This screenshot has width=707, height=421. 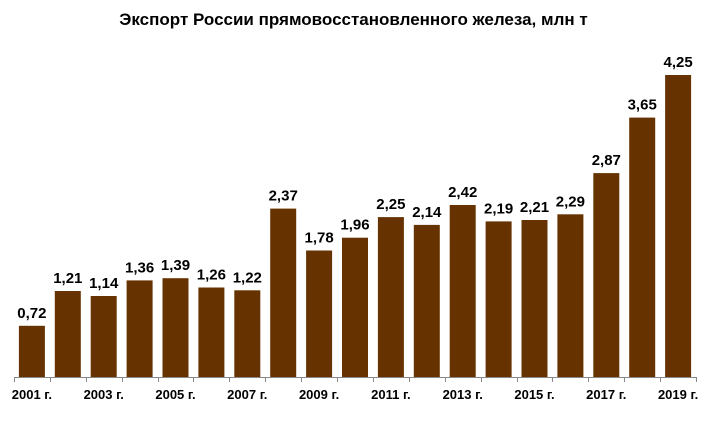 What do you see at coordinates (104, 394) in the screenshot?
I see `x-tick-label: 2003 г.` at bounding box center [104, 394].